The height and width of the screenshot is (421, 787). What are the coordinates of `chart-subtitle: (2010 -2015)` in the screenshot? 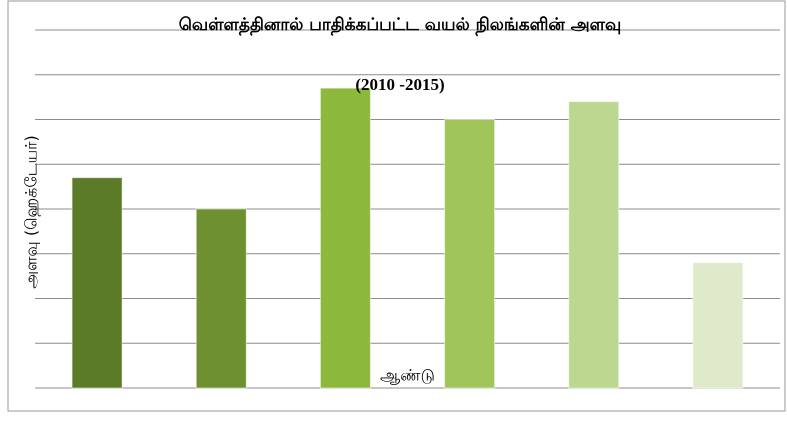 It's located at (400, 84).